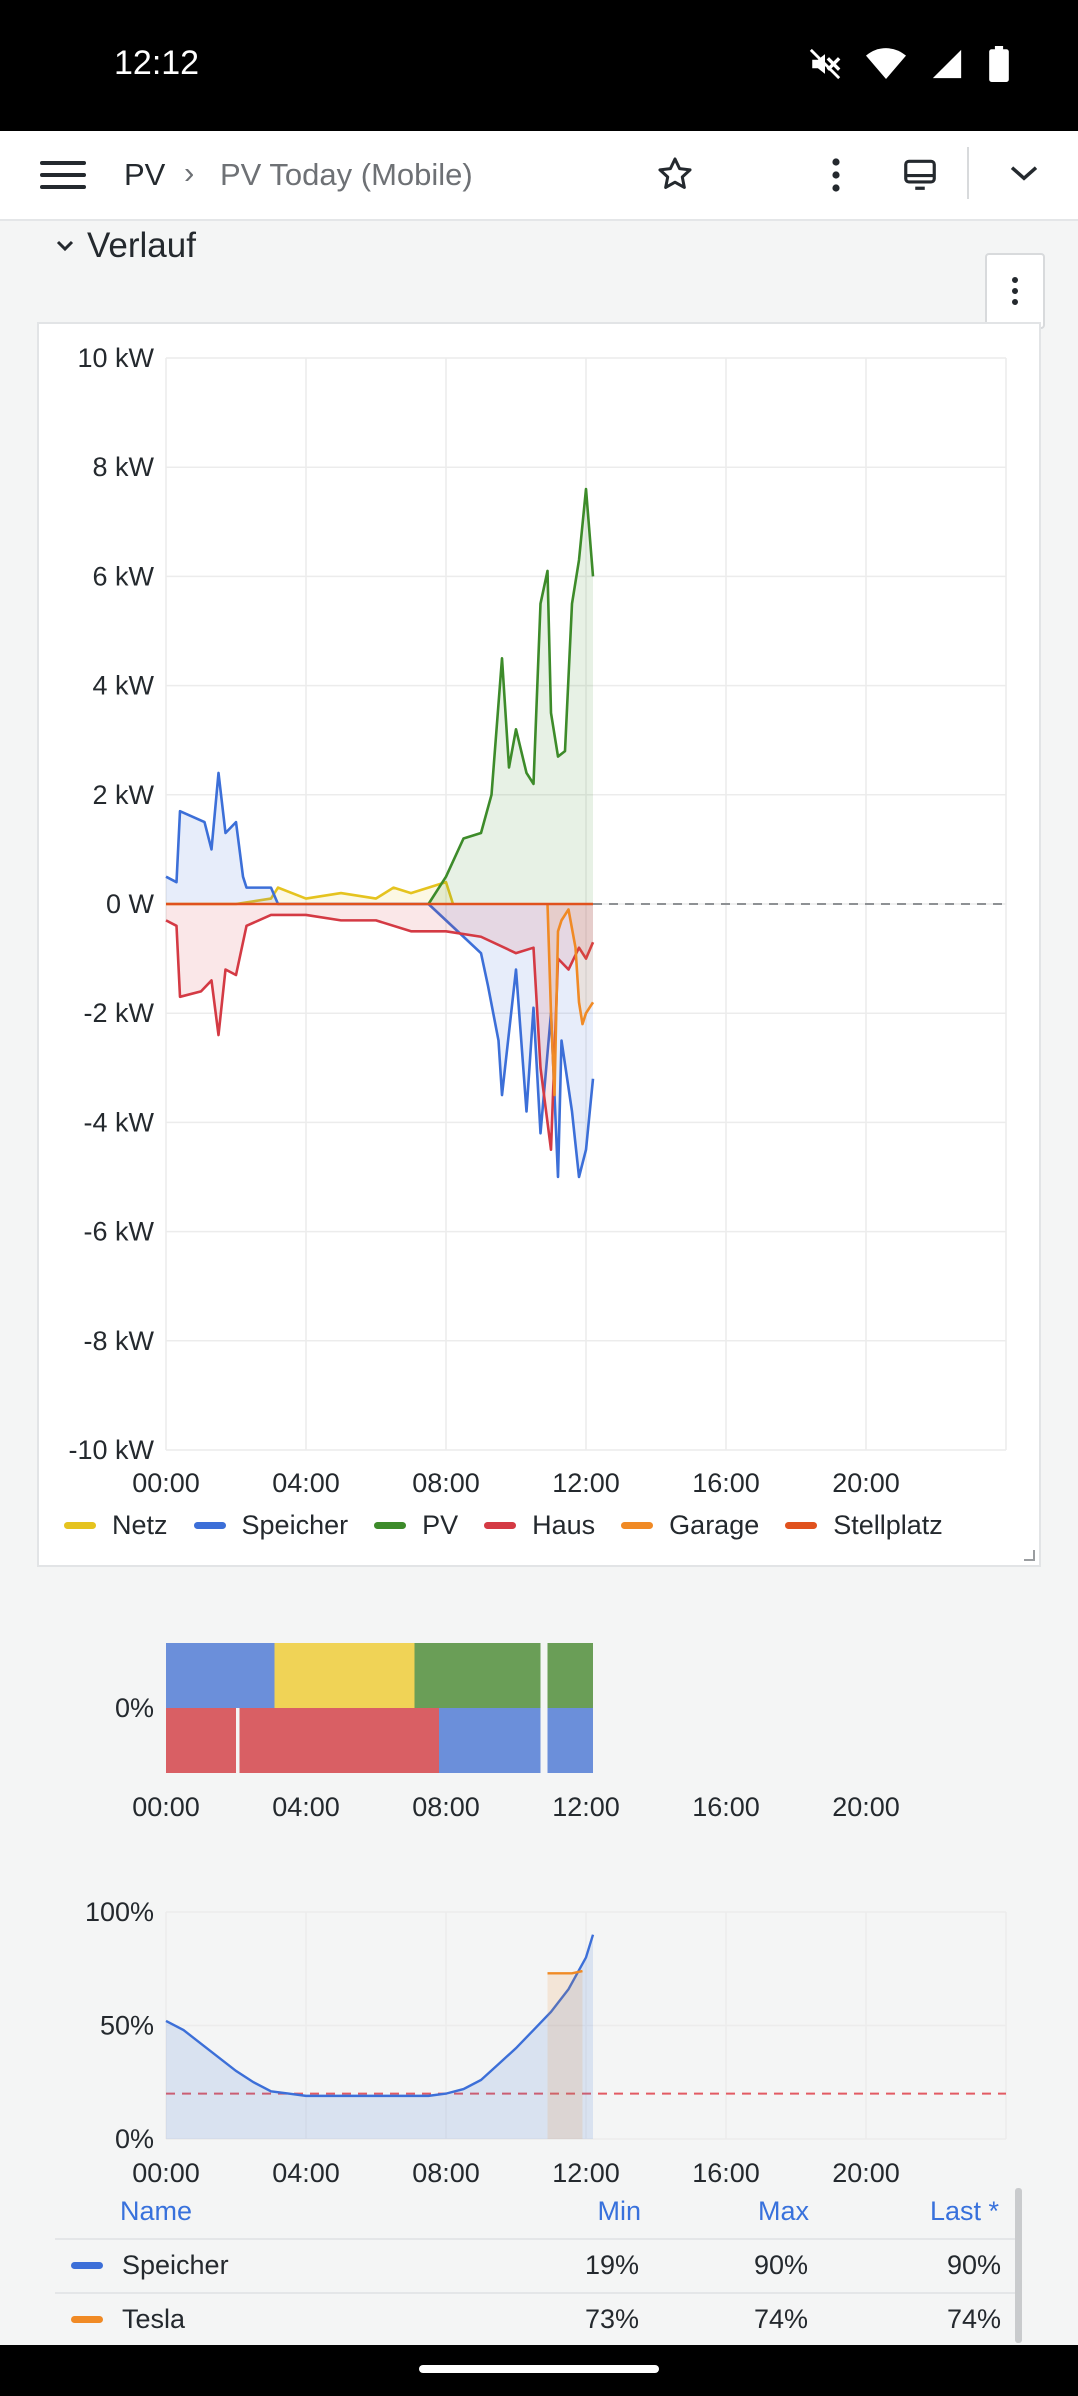 Image resolution: width=1078 pixels, height=2396 pixels. Describe the element at coordinates (909, 64) in the screenshot. I see `status-icons` at that location.